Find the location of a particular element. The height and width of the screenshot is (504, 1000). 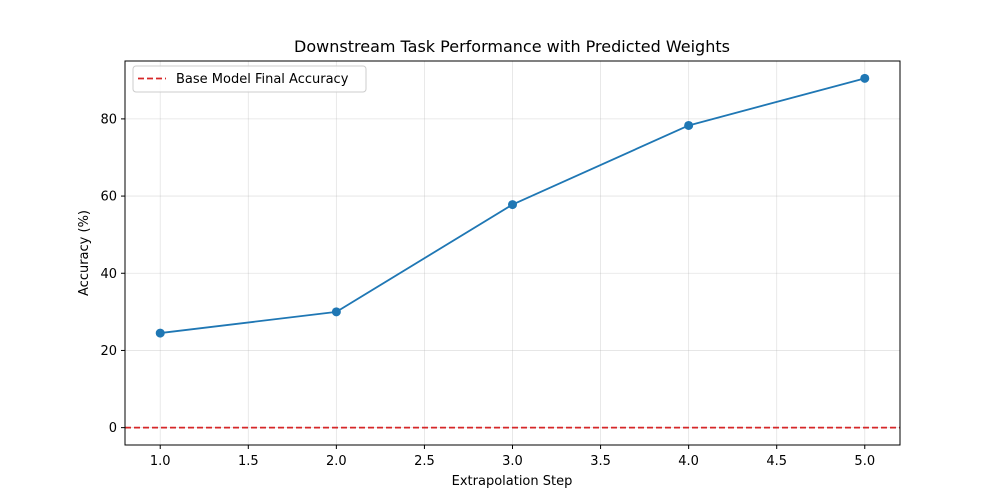

y-axis-ticks: 0 20 40 60 80 is located at coordinates (112, 274).